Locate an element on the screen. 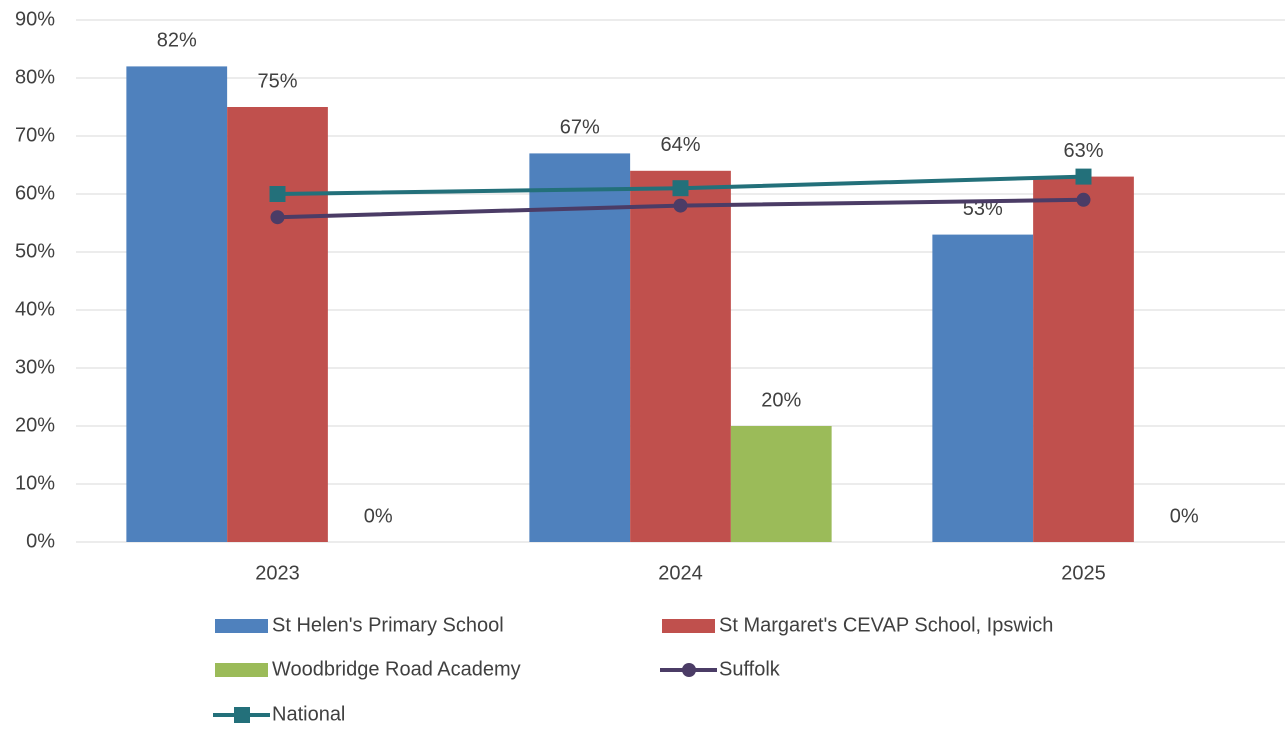 This screenshot has width=1285, height=729. data-label: 63% is located at coordinates (1083, 151).